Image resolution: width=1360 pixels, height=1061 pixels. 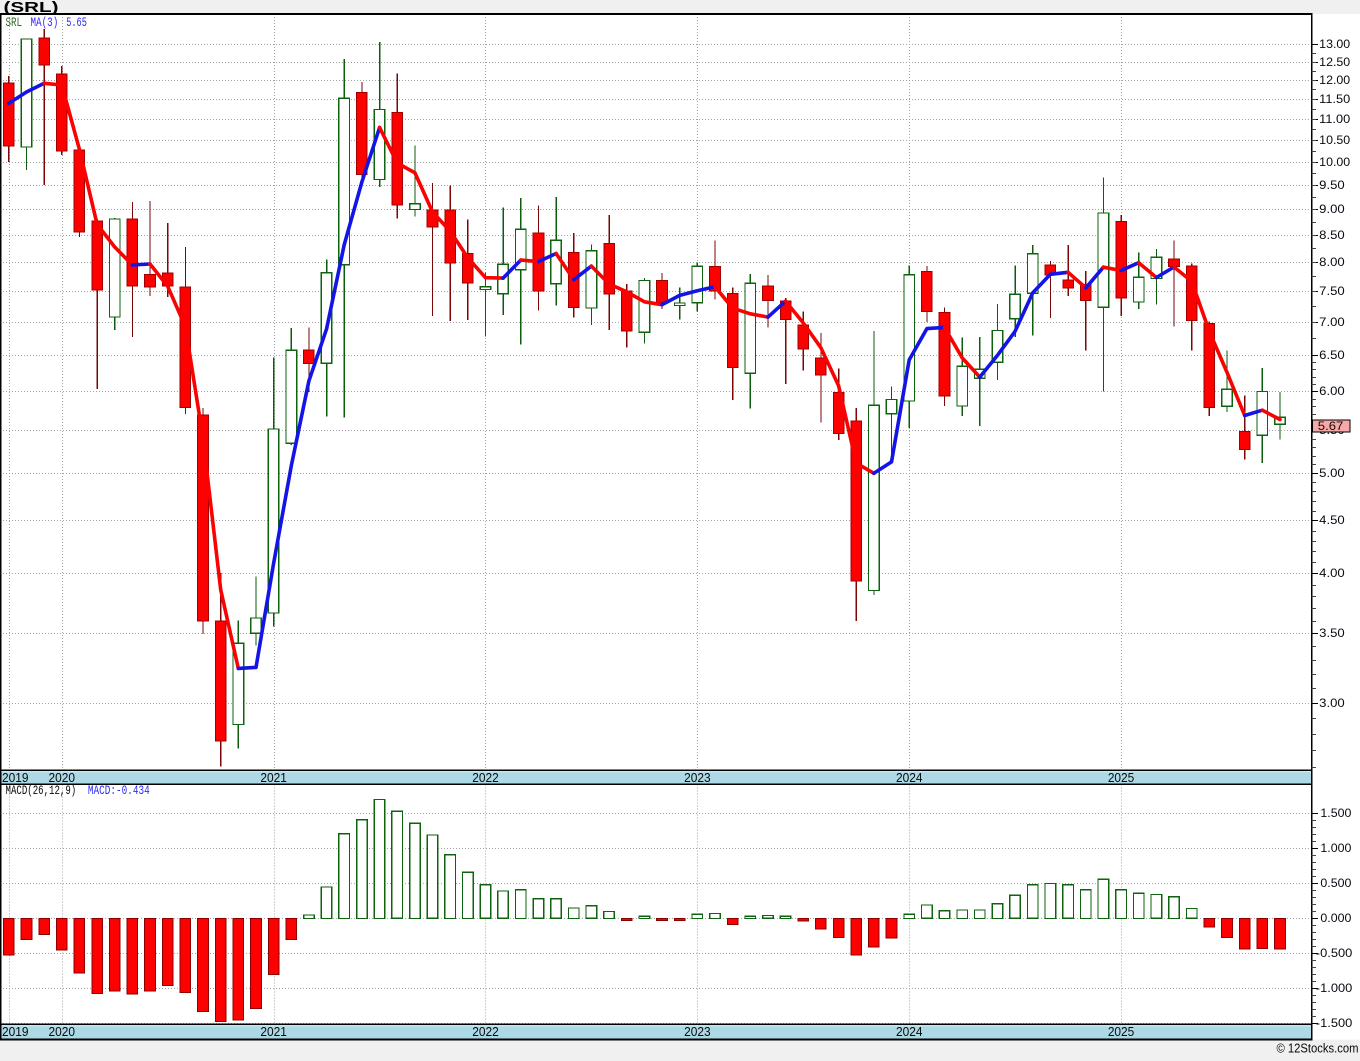 What do you see at coordinates (1334, 44) in the screenshot?
I see `svg-text: 13.00` at bounding box center [1334, 44].